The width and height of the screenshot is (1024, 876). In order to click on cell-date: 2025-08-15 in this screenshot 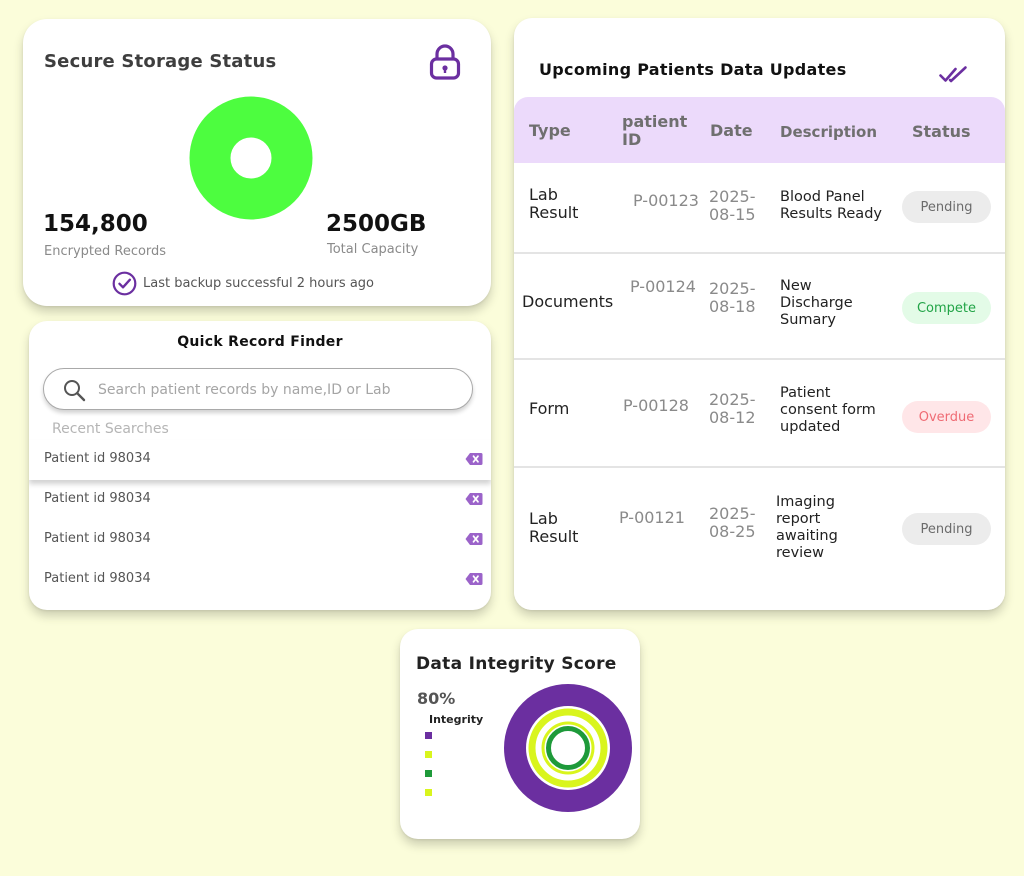, I will do `click(732, 205)`.